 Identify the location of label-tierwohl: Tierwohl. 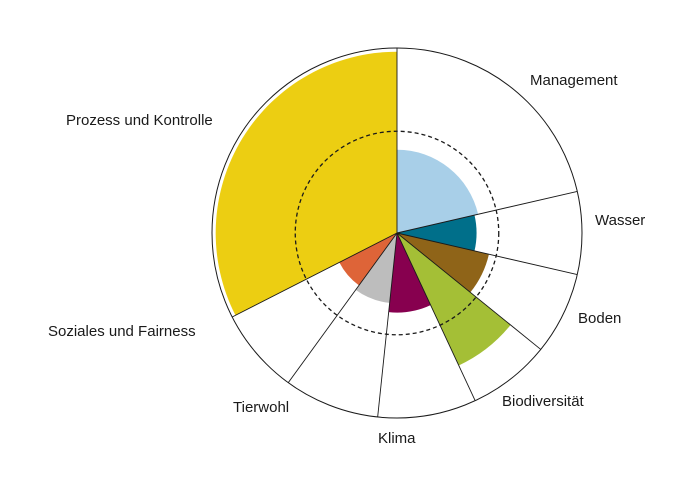
(261, 407).